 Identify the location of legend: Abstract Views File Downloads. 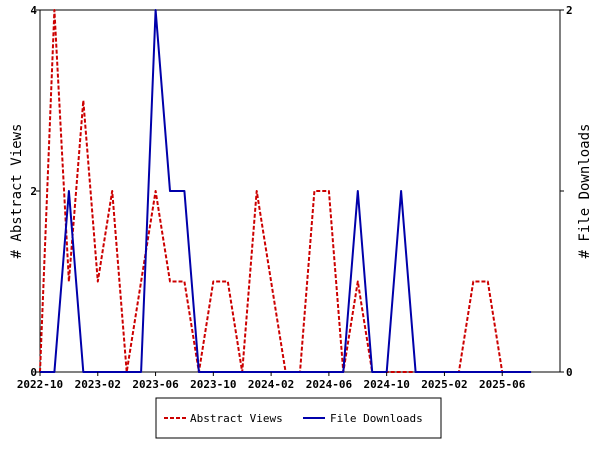
(298, 418).